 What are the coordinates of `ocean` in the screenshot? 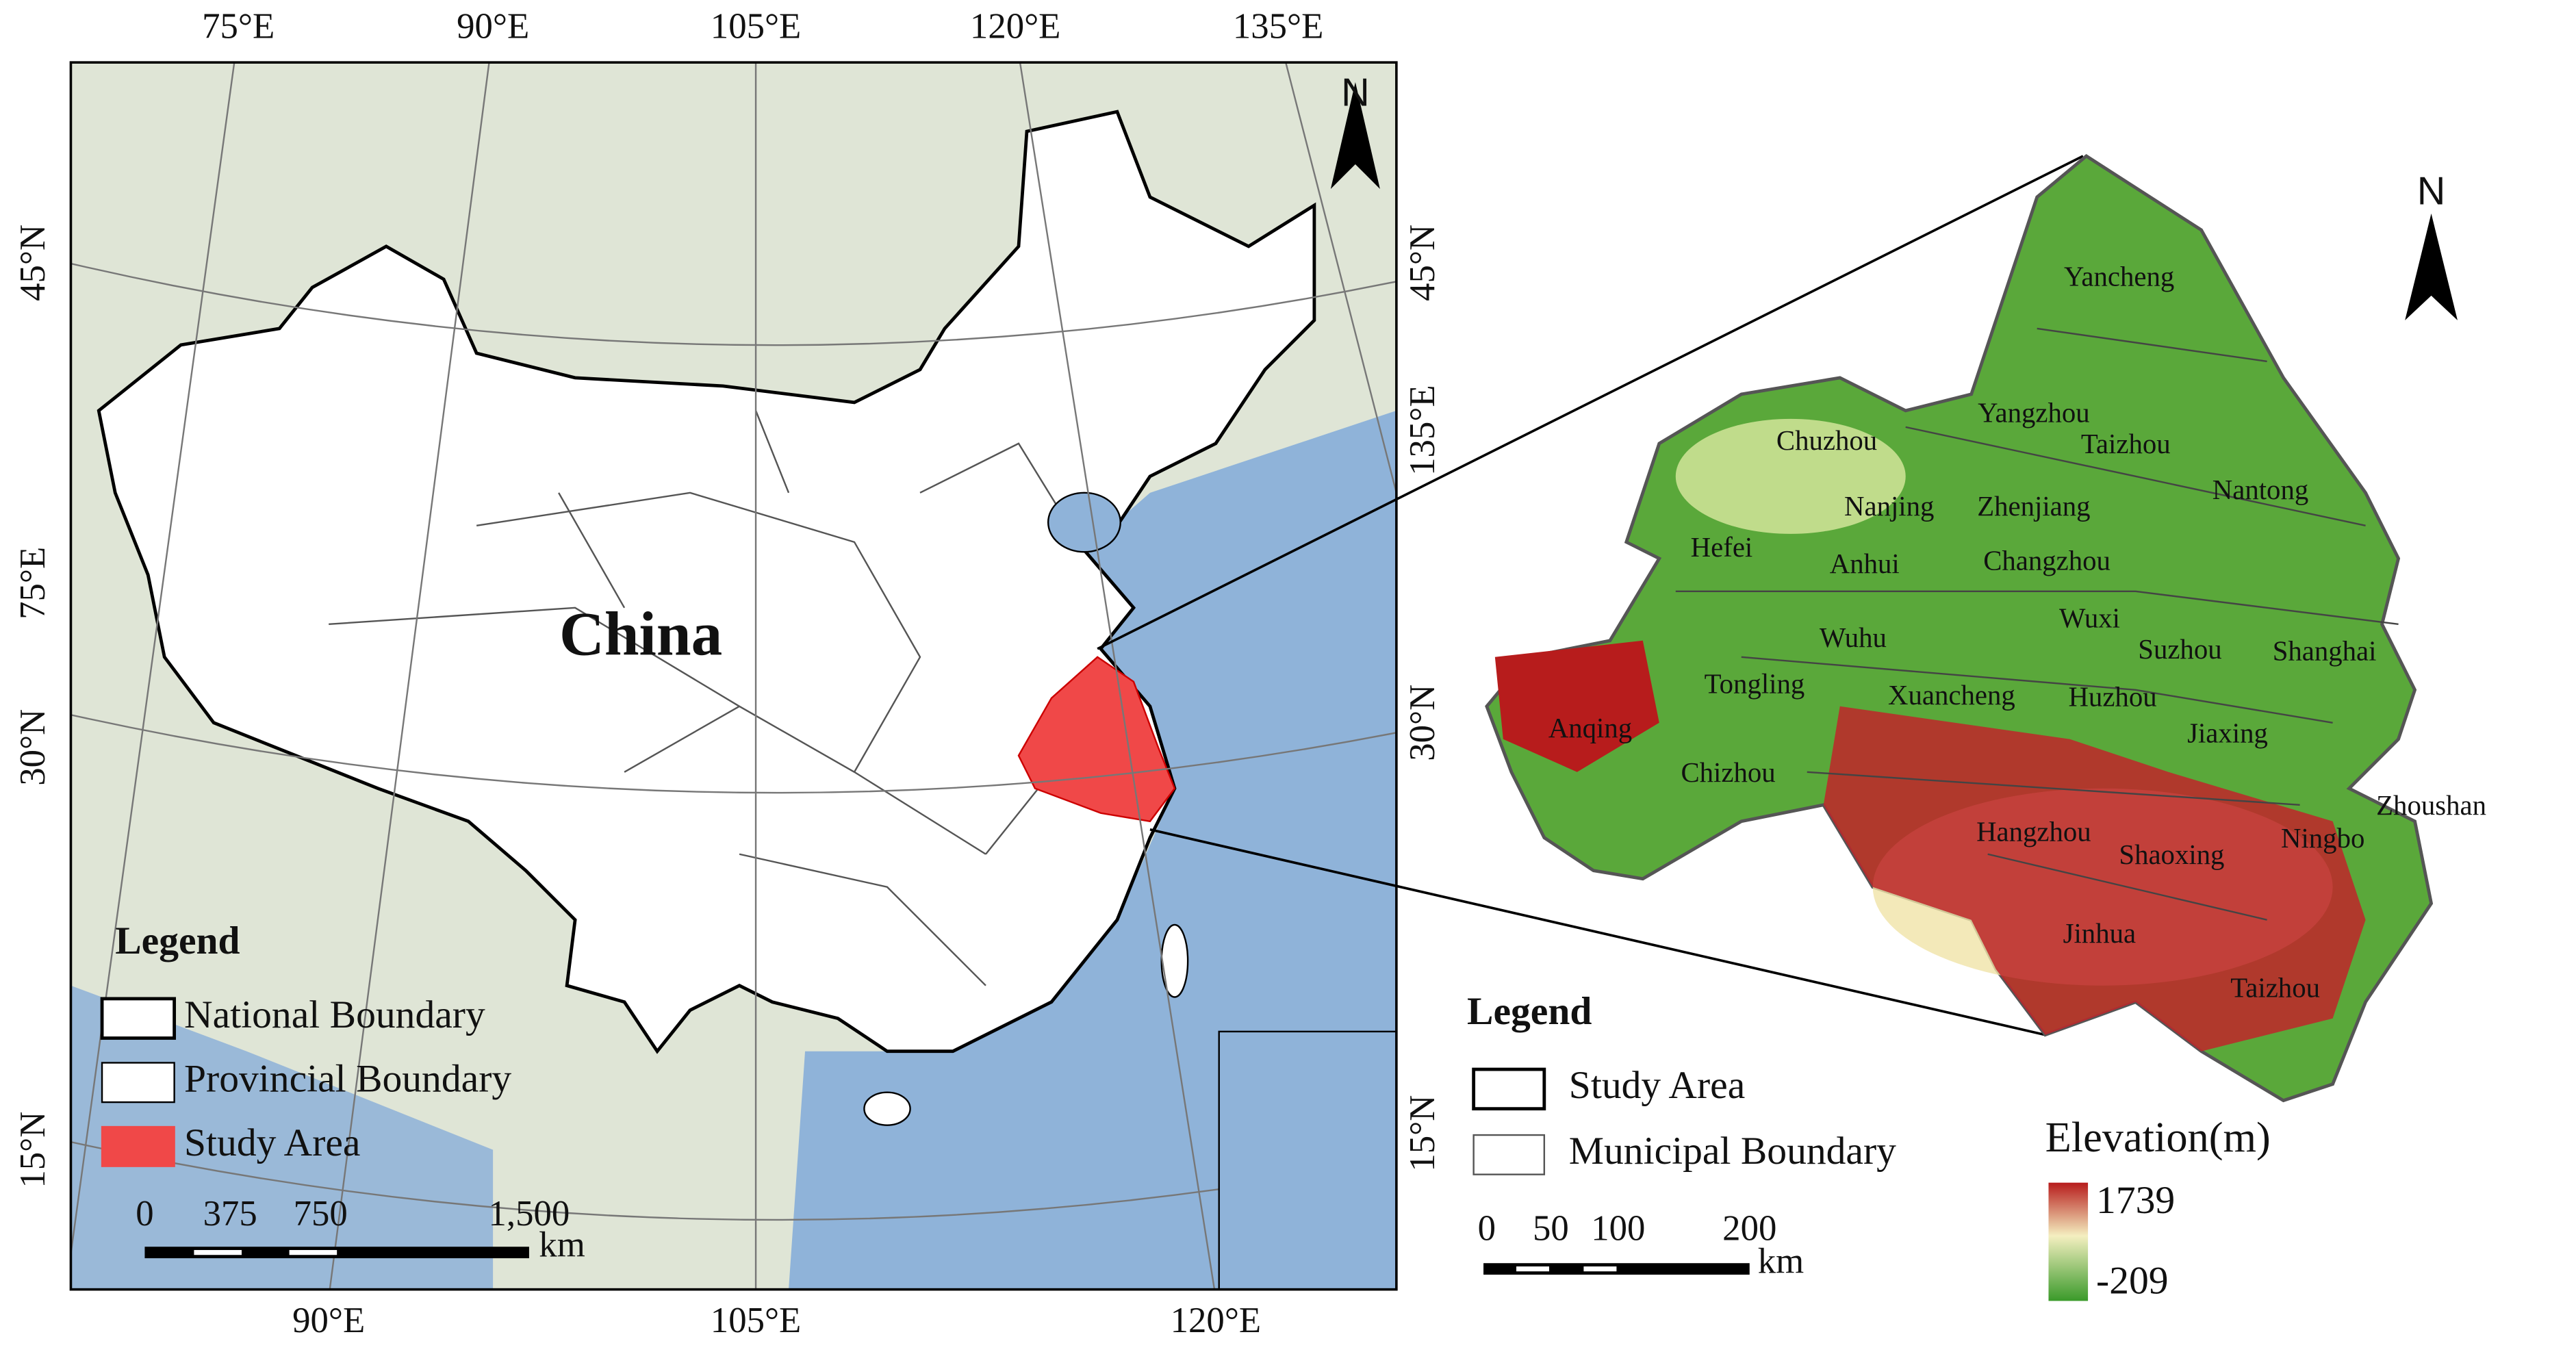 It's located at (282, 1137).